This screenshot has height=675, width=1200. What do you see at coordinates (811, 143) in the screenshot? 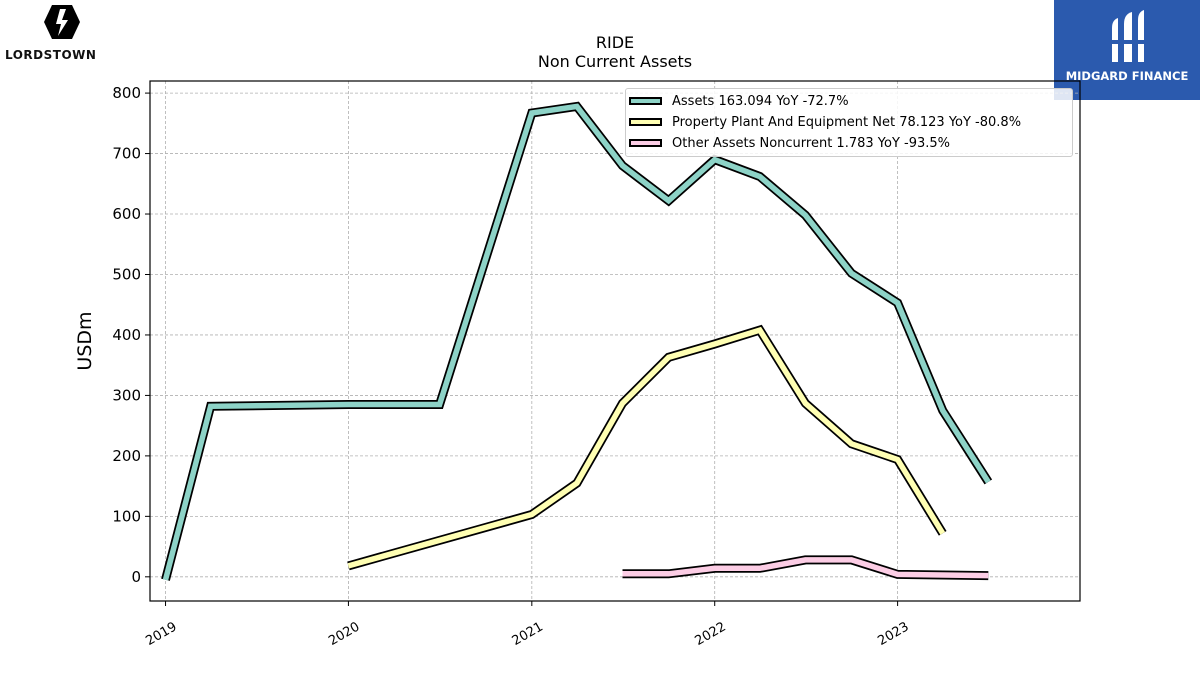
I see `legend-label-other-assets: Other Assets Noncurrent 1.783 YoY -93.5%` at bounding box center [811, 143].